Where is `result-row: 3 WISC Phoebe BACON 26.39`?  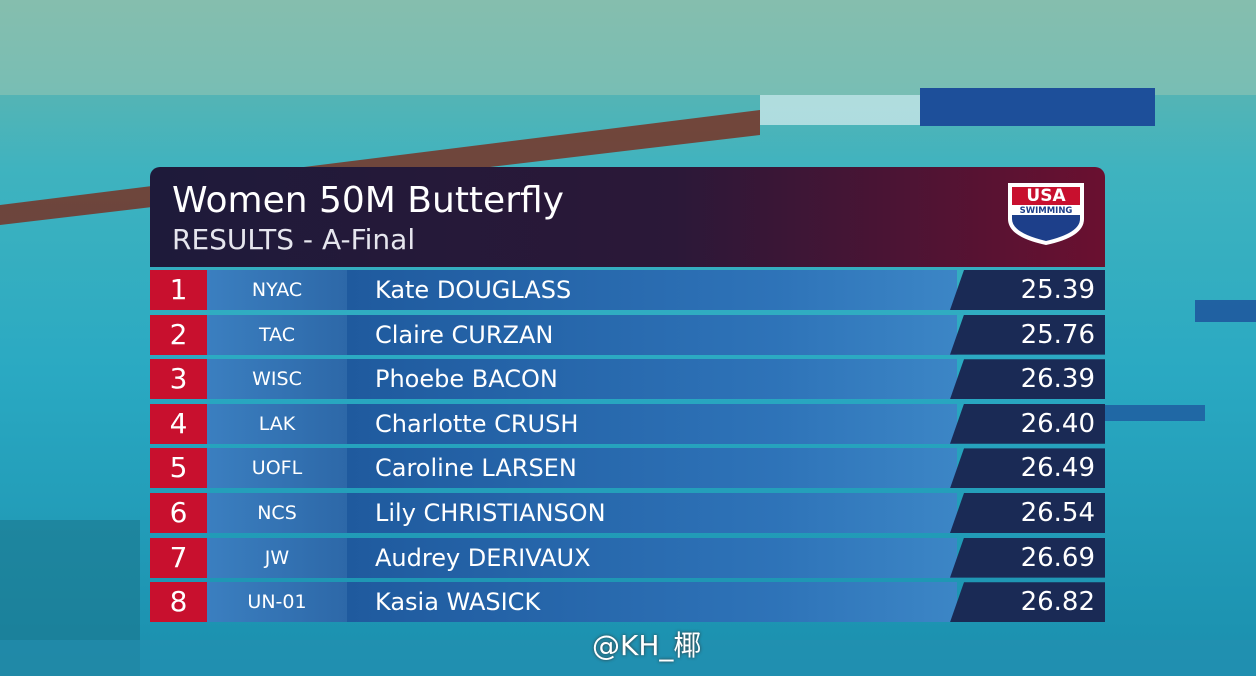 result-row: 3 WISC Phoebe BACON 26.39 is located at coordinates (627, 379).